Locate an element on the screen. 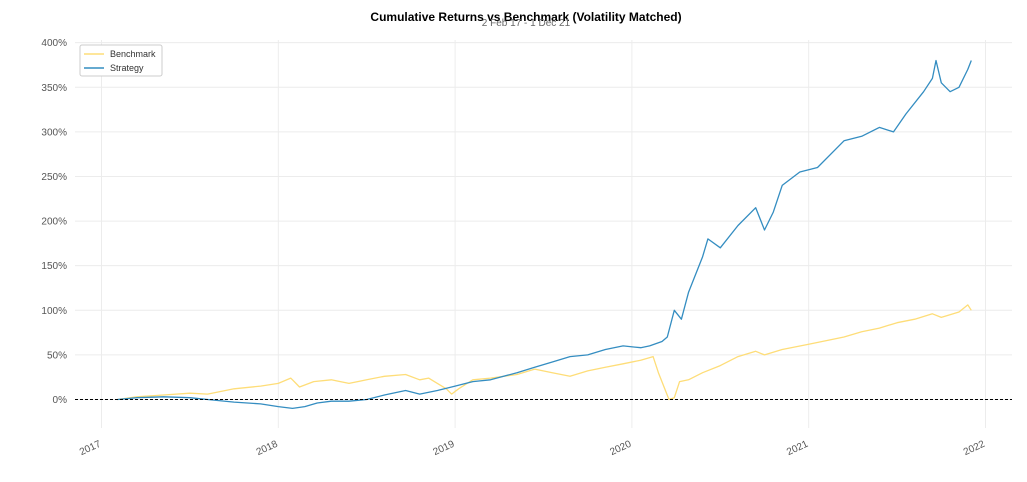 This screenshot has width=1027, height=482. x-tick-label: 2020 is located at coordinates (620, 449).